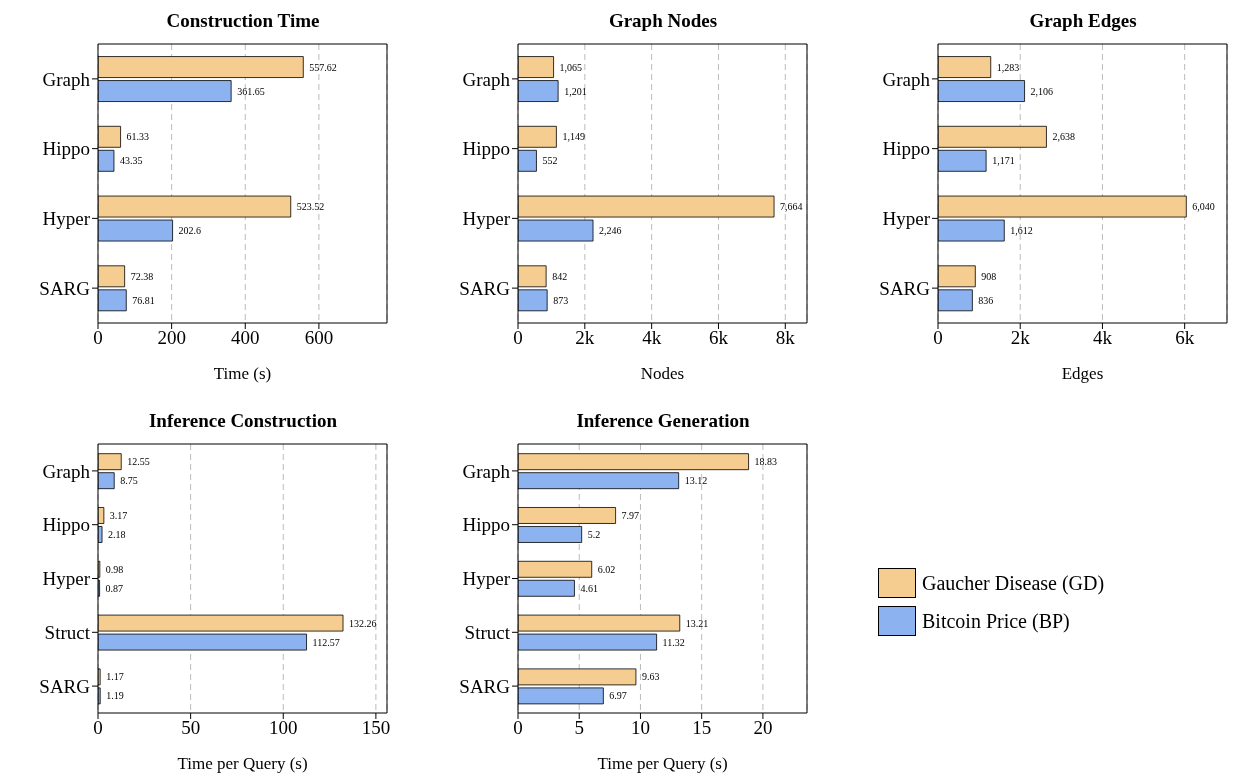 This screenshot has width=1250, height=782. I want to click on data-label: 6.02, so click(606, 569).